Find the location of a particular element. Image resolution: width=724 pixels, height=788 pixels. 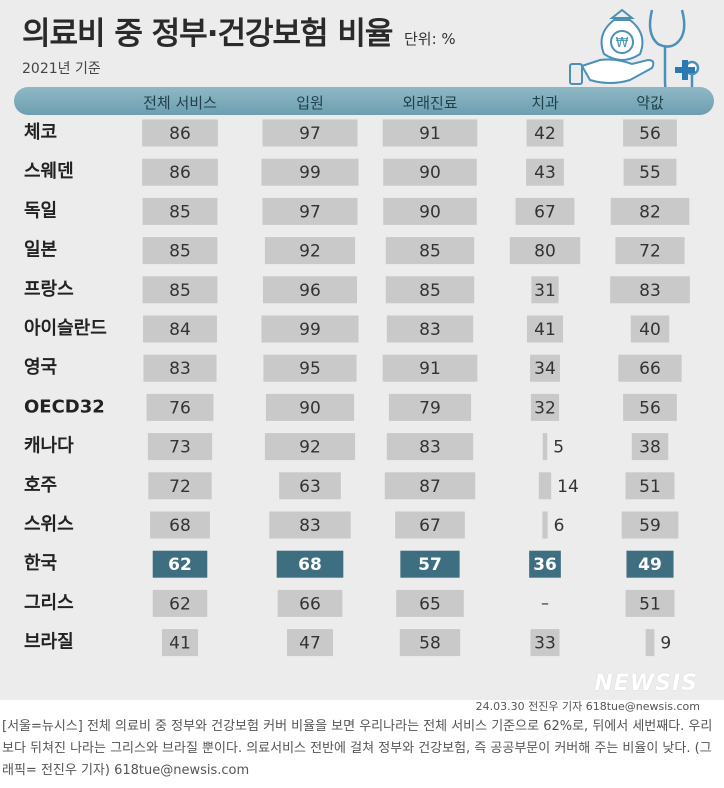

data-label: 43 is located at coordinates (545, 173).